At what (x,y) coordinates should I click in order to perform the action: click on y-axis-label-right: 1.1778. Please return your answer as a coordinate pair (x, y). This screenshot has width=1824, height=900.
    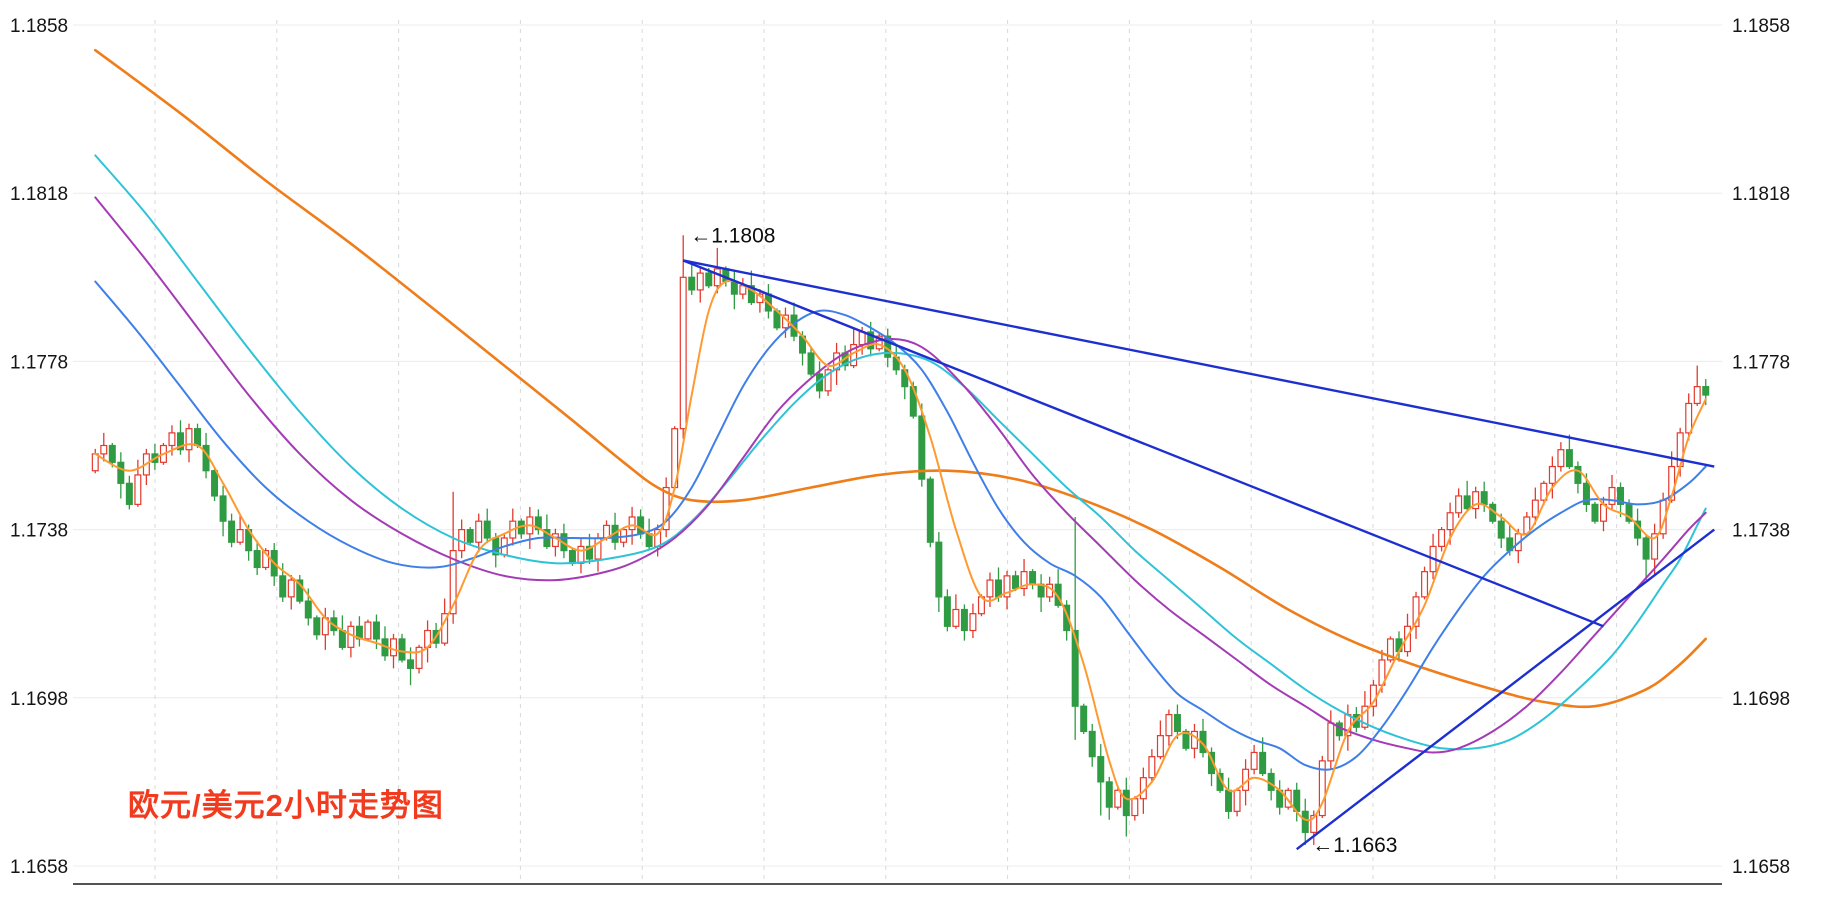
    Looking at the image, I should click on (1761, 362).